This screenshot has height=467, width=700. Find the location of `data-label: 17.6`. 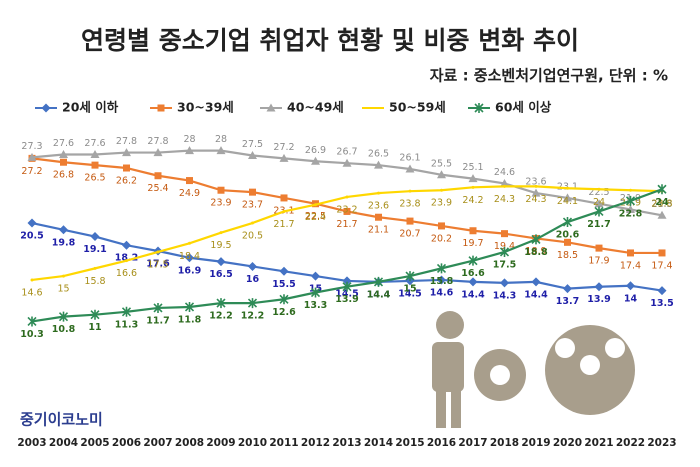

data-label: 17.6 is located at coordinates (158, 264).